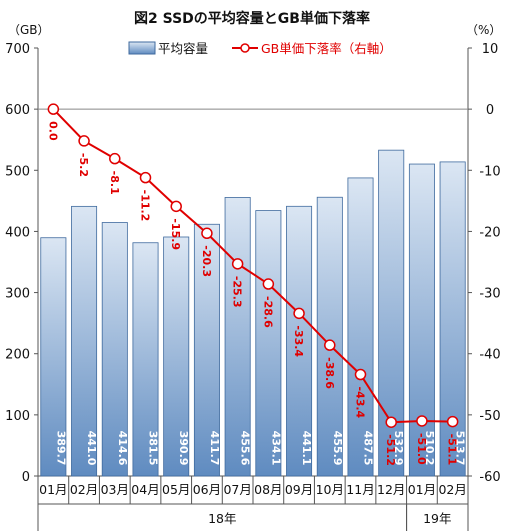  I want to click on line-value-label: 0.0, so click(52, 131).